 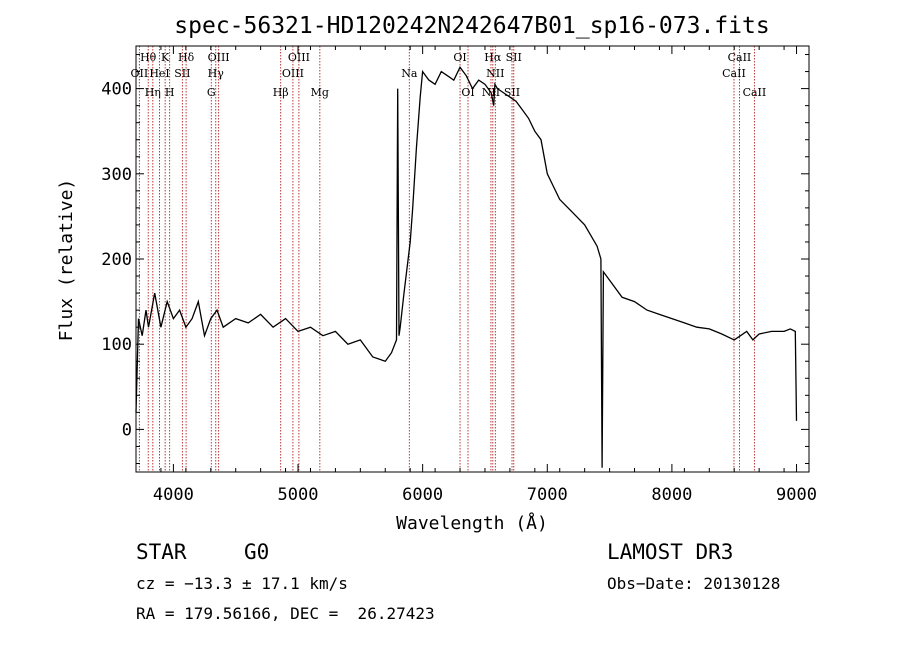 What do you see at coordinates (219, 57) in the screenshot?
I see `marker-label-10: OIII` at bounding box center [219, 57].